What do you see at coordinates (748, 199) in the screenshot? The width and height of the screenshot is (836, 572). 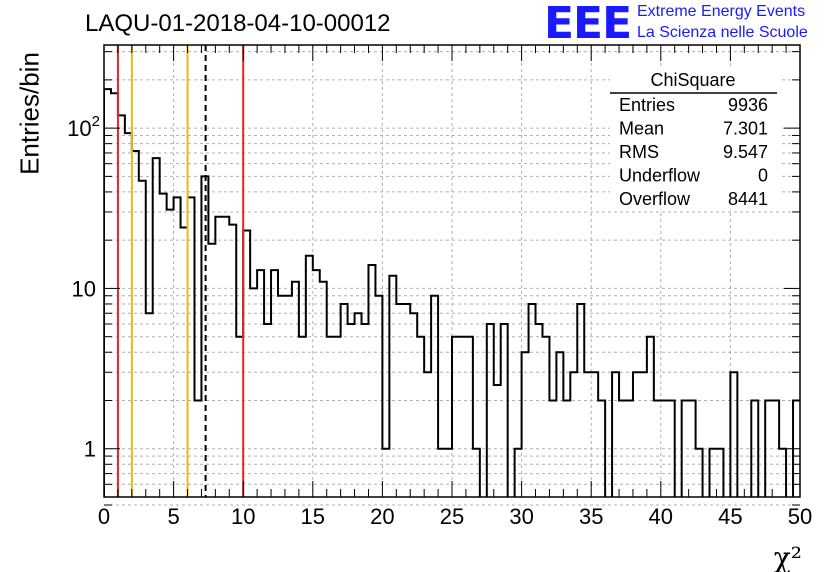 I see `stats-value: 8441` at bounding box center [748, 199].